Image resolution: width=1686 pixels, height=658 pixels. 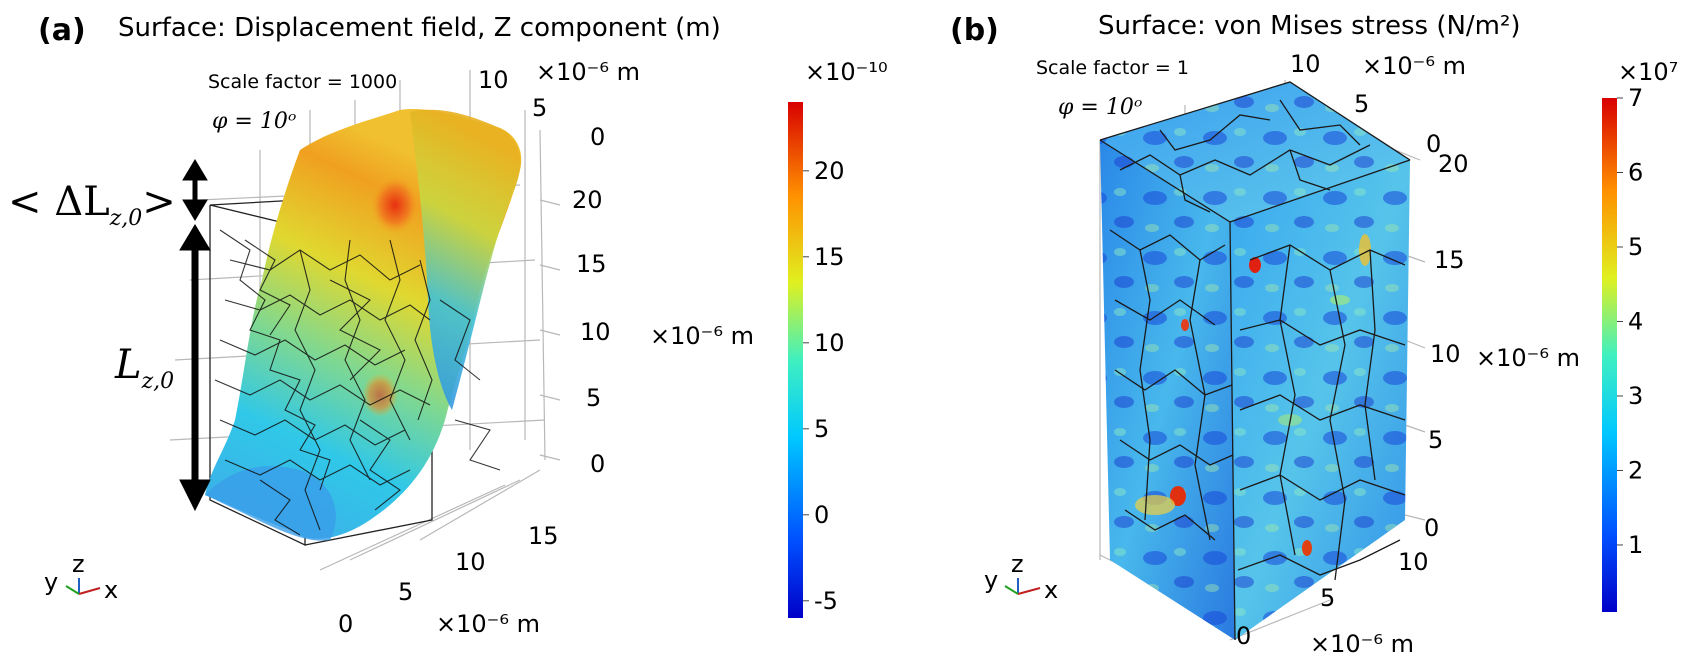 I want to click on colorbar-tick-label: 0, so click(x=821, y=515).